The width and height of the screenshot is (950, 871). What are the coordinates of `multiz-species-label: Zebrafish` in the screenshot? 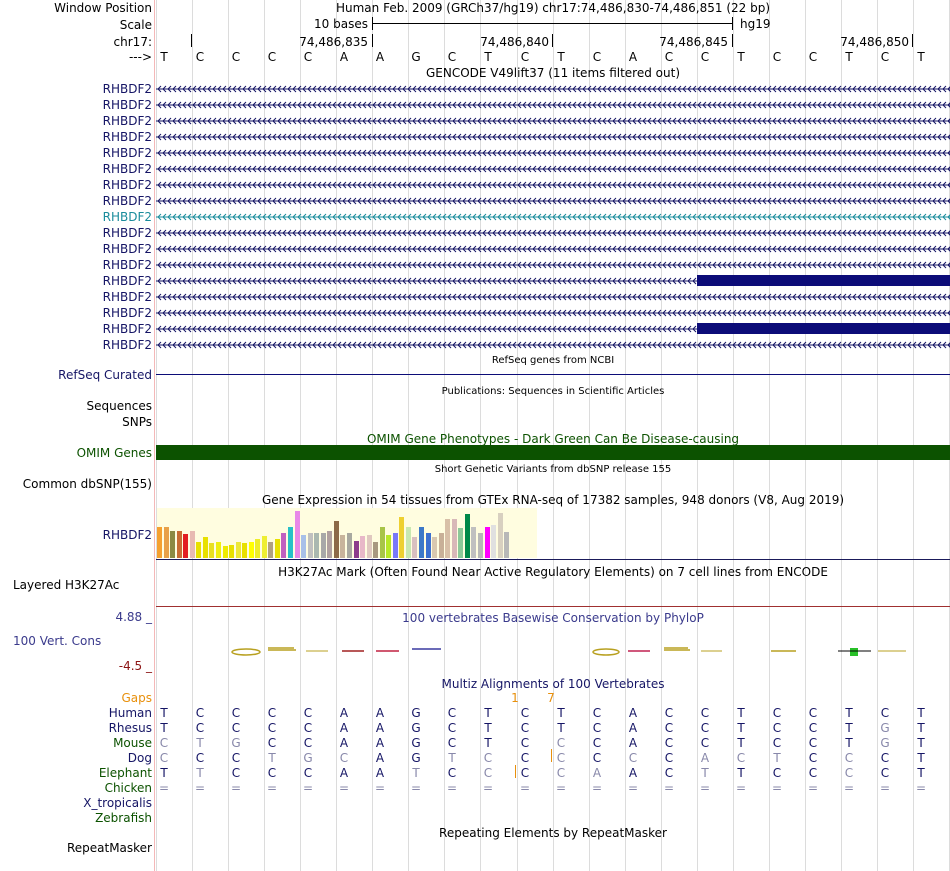 It's located at (123, 818).